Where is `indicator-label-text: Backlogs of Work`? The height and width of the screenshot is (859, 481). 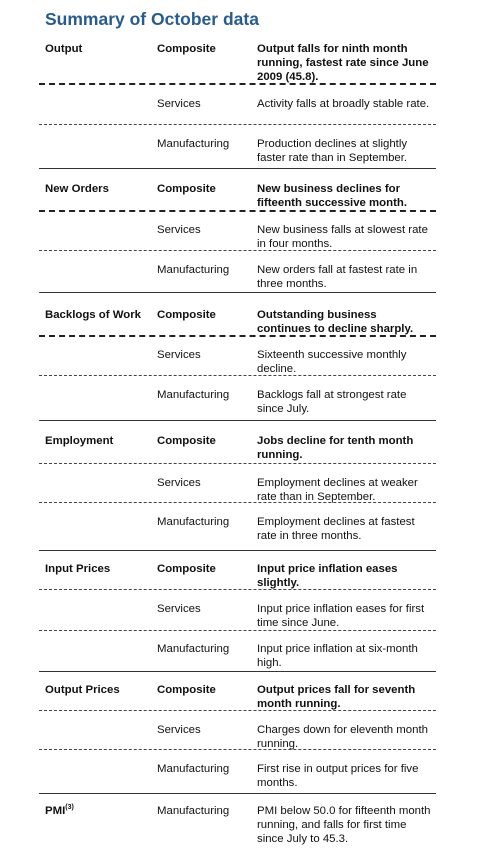
indicator-label-text: Backlogs of Work is located at coordinates (93, 315).